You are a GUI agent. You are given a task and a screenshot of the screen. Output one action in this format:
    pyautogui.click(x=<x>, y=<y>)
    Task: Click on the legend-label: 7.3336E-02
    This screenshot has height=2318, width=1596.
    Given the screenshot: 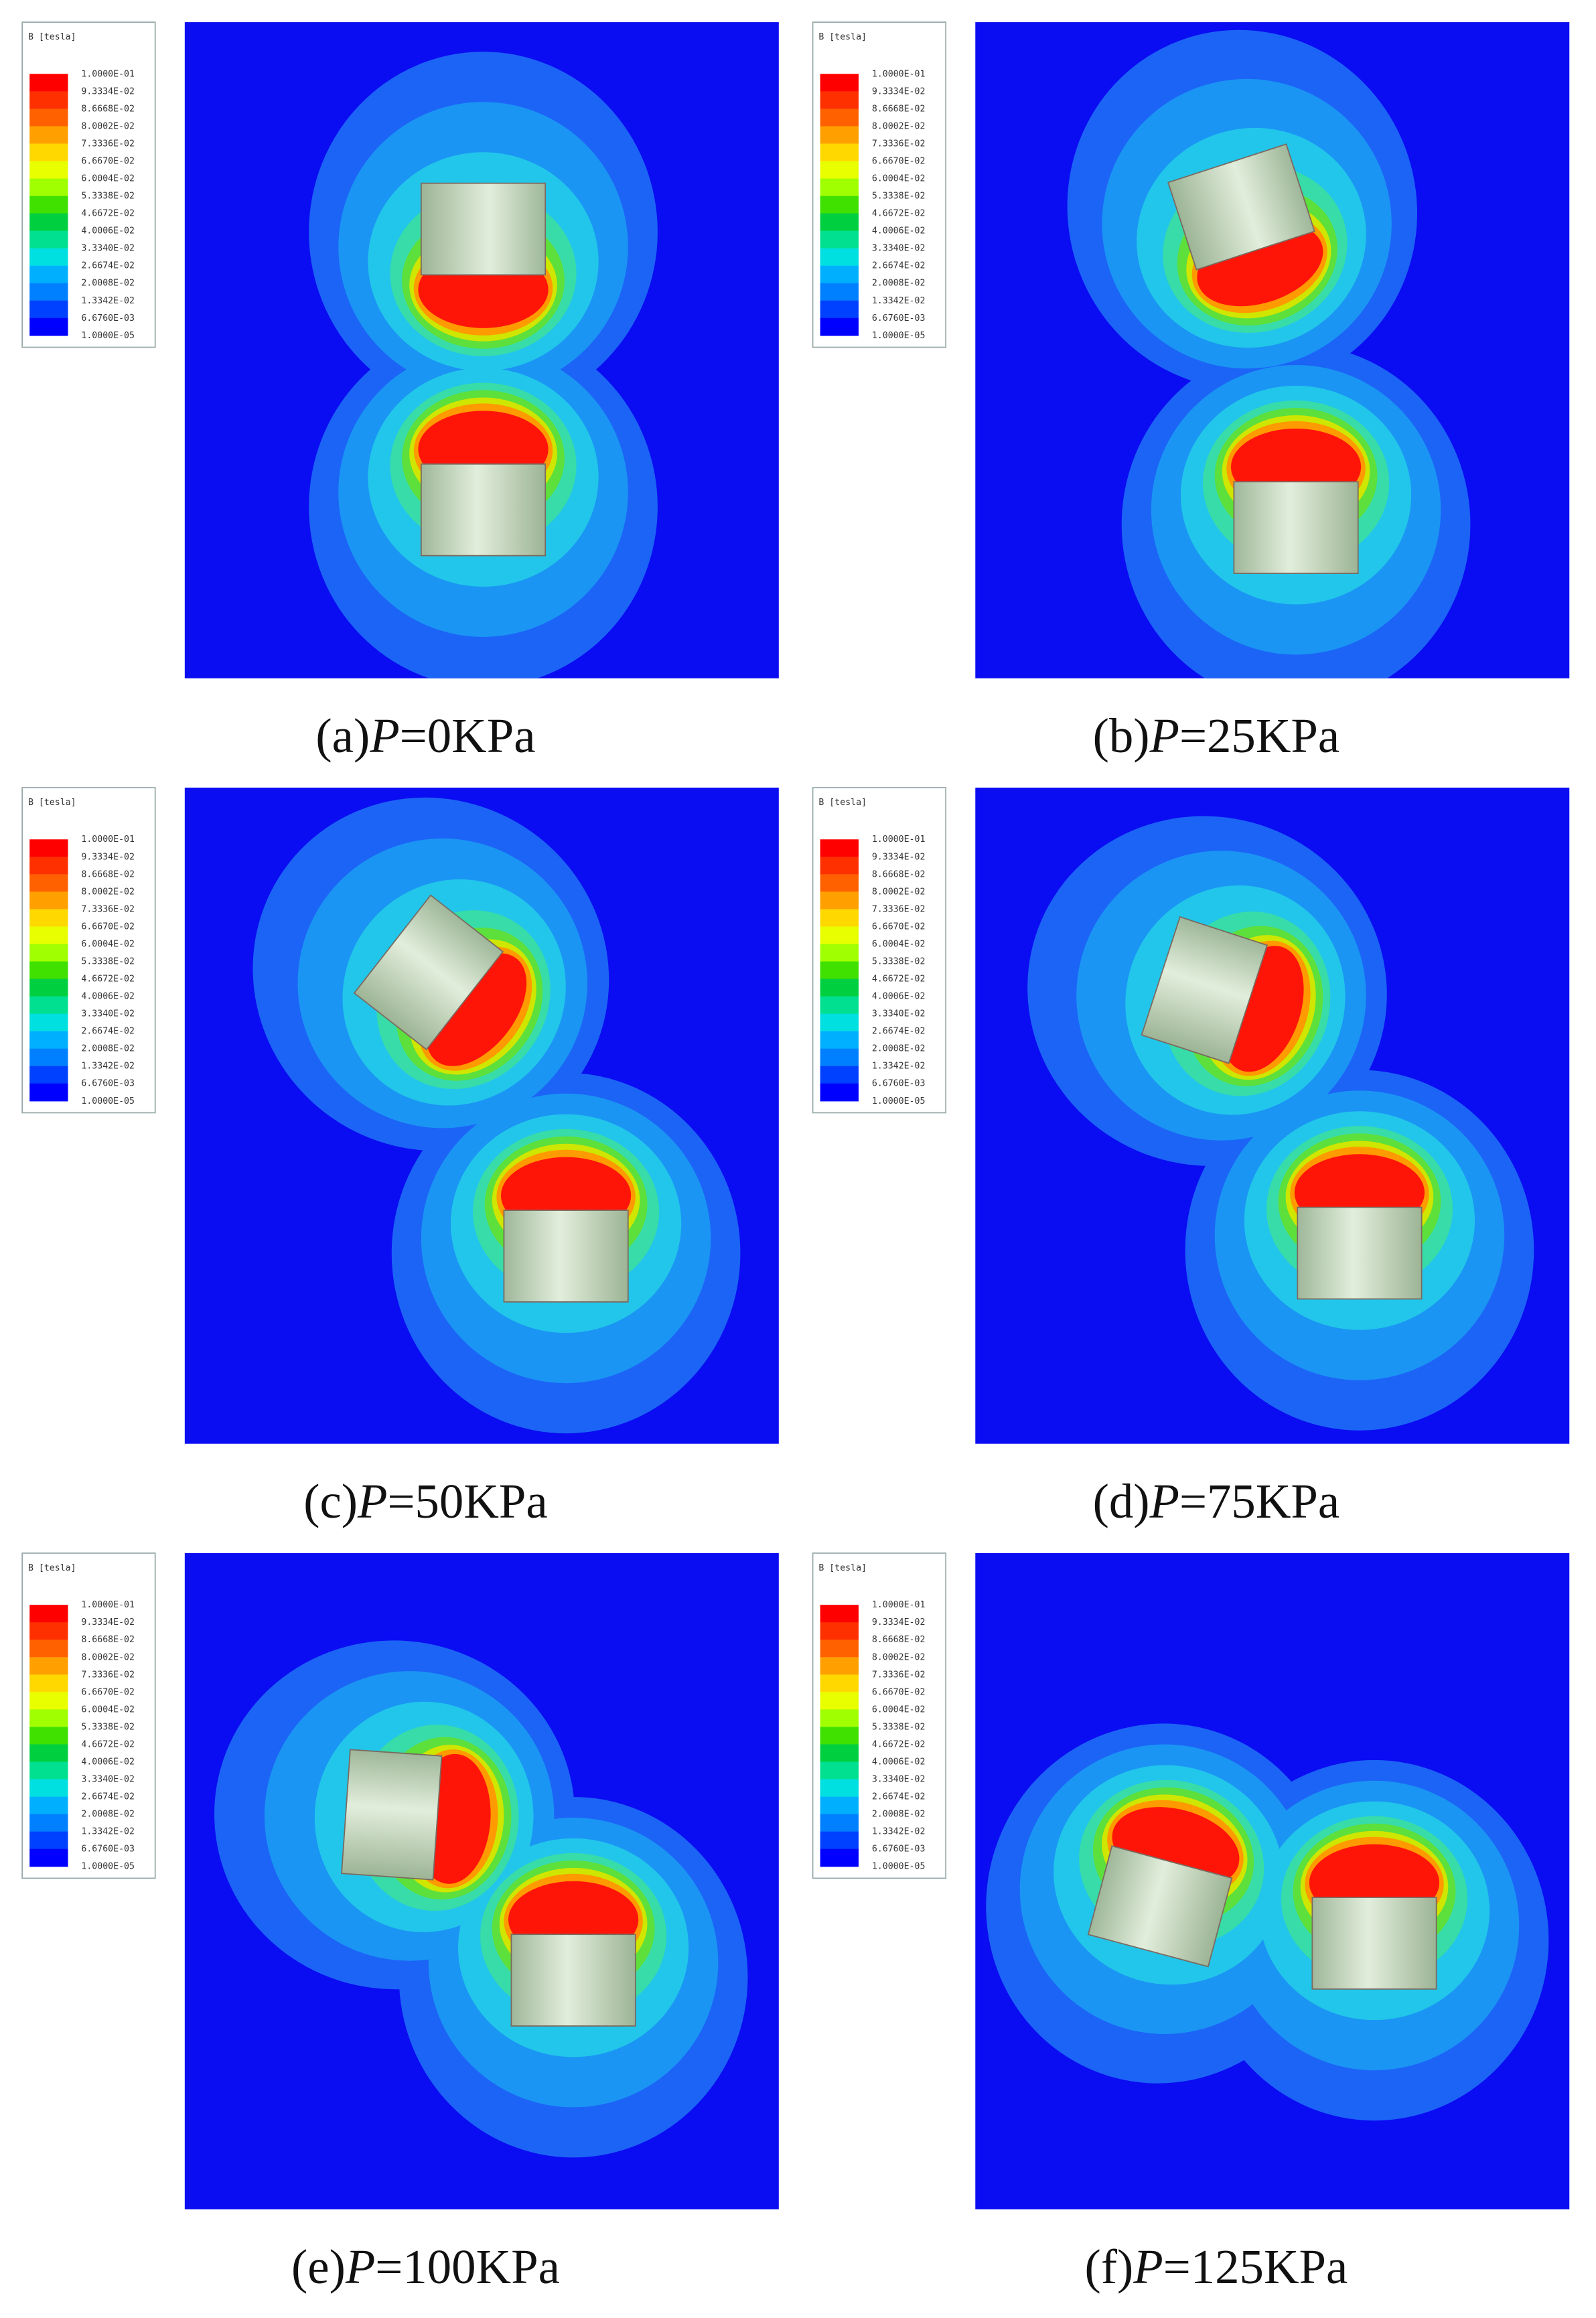 What is the action you would take?
    pyautogui.click(x=899, y=144)
    